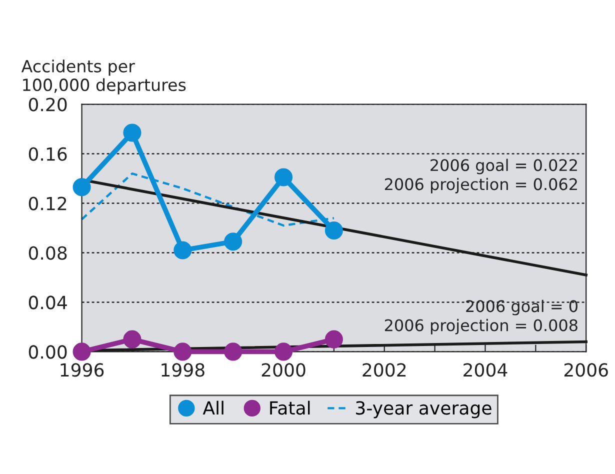 The width and height of the screenshot is (615, 474). I want to click on legend-label: Fatal, so click(290, 407).